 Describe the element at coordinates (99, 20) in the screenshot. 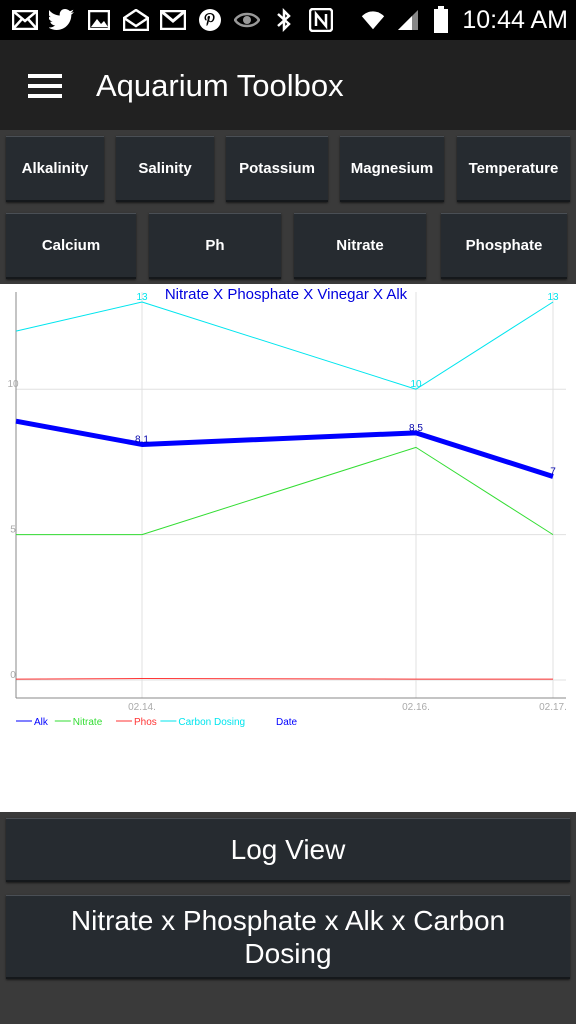

I see `gallery-icon` at that location.